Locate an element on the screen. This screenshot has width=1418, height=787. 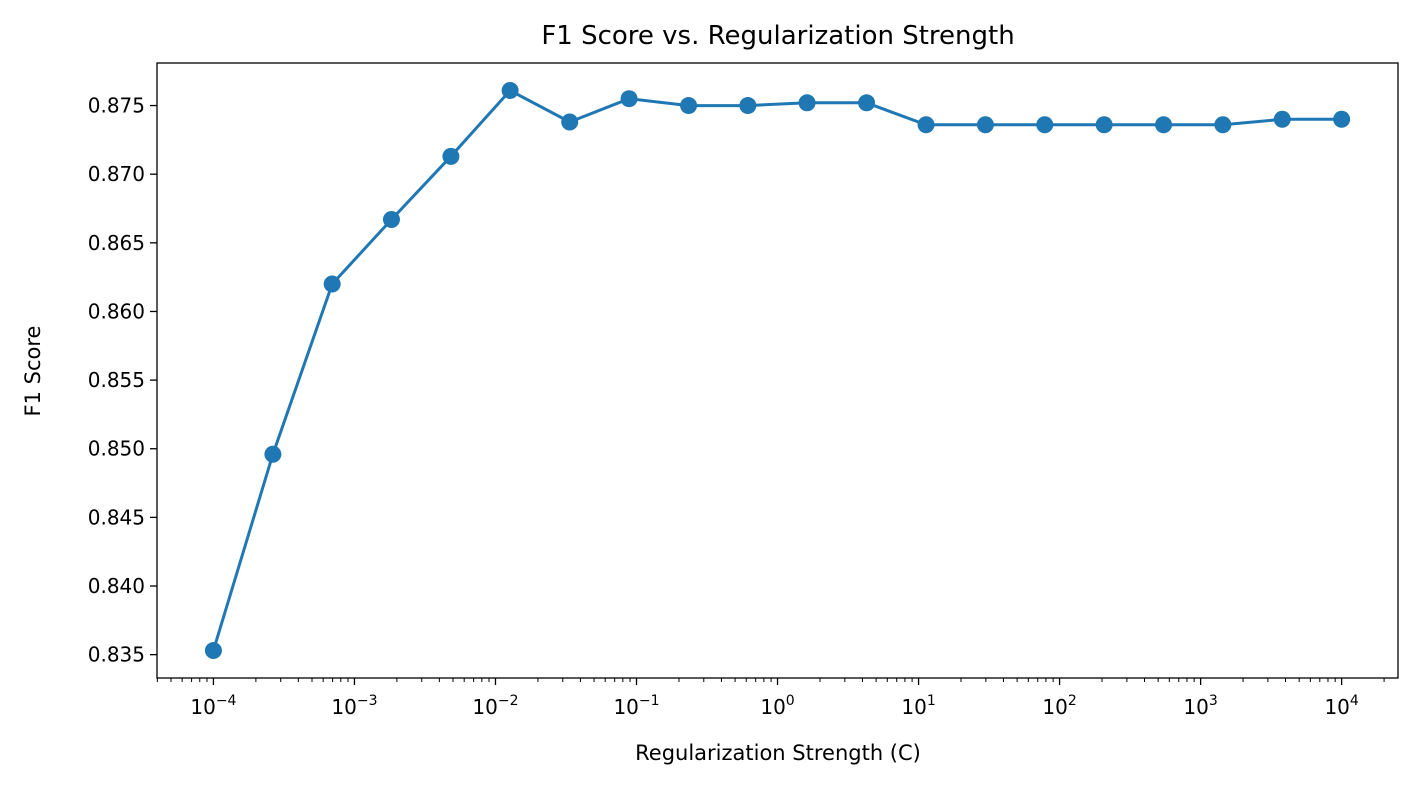
x-tick-label: 10⁻⁴ is located at coordinates (213, 706).